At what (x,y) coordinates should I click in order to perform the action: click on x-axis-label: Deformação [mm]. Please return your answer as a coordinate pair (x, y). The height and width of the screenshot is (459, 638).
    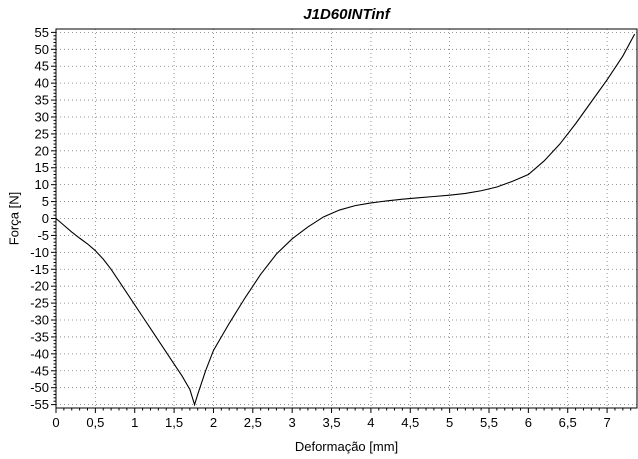
    Looking at the image, I should click on (346, 446).